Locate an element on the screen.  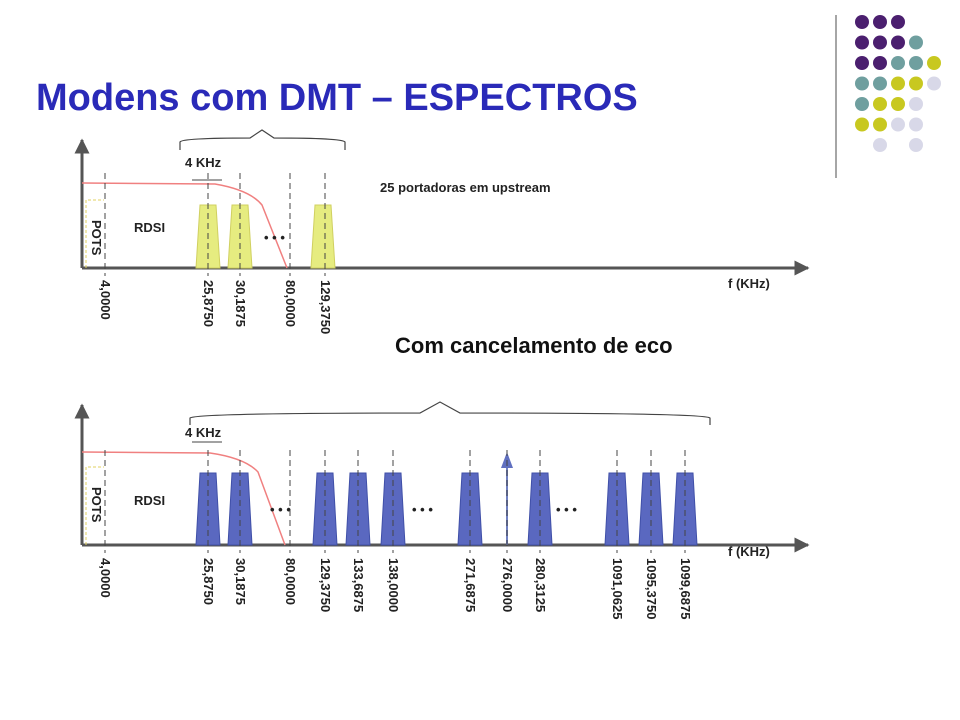
tick-label: 1091,0625 is located at coordinates (617, 588).